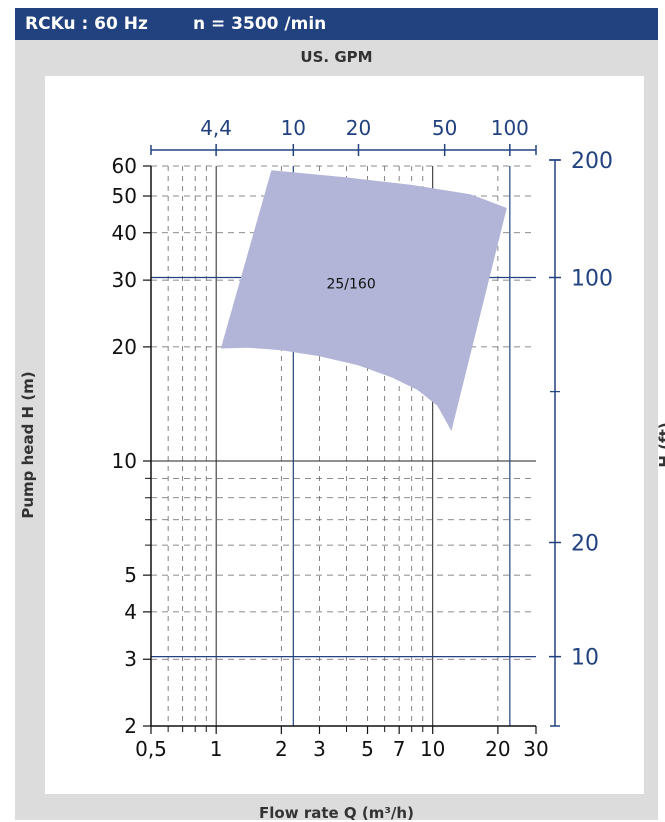 The image size is (665, 822). I want to click on x-tick-label: 1, so click(216, 749).